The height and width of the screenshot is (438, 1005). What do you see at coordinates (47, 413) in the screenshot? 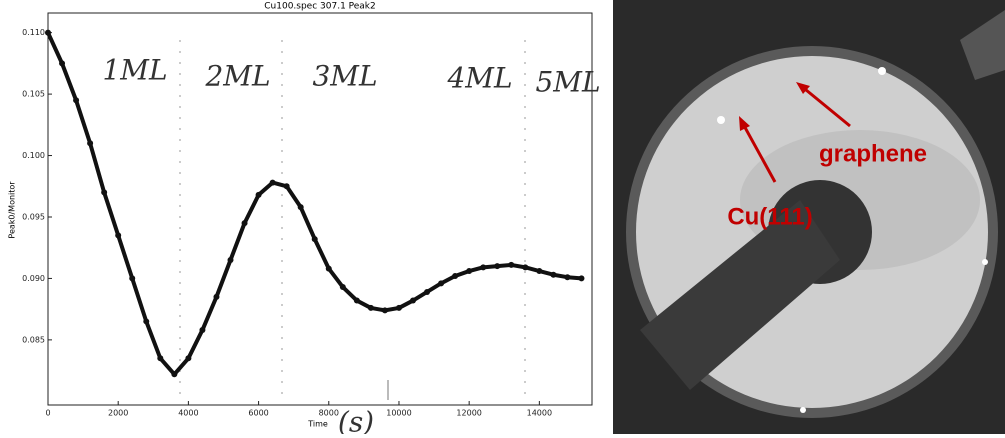
I see `x-tick-label: 0` at bounding box center [47, 413].